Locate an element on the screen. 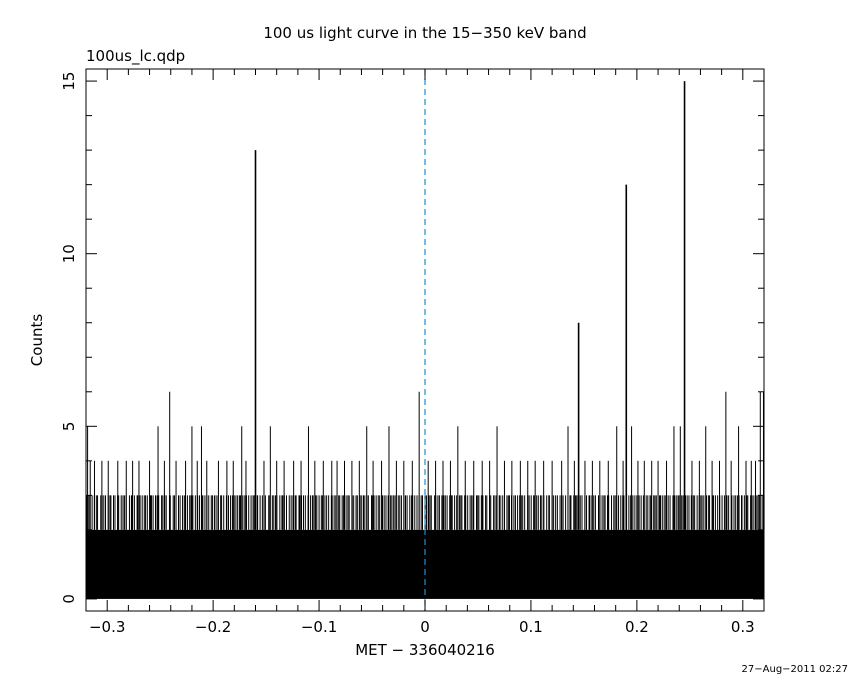  y-axis-label: Counts is located at coordinates (37, 340).